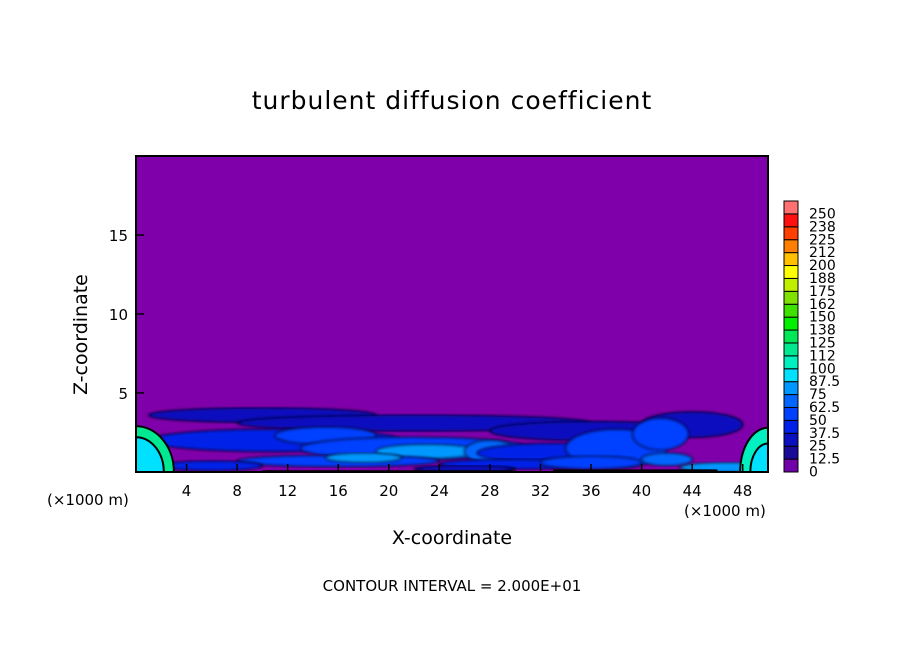  Describe the element at coordinates (822, 331) in the screenshot. I see `colorbar-label: 138` at that location.